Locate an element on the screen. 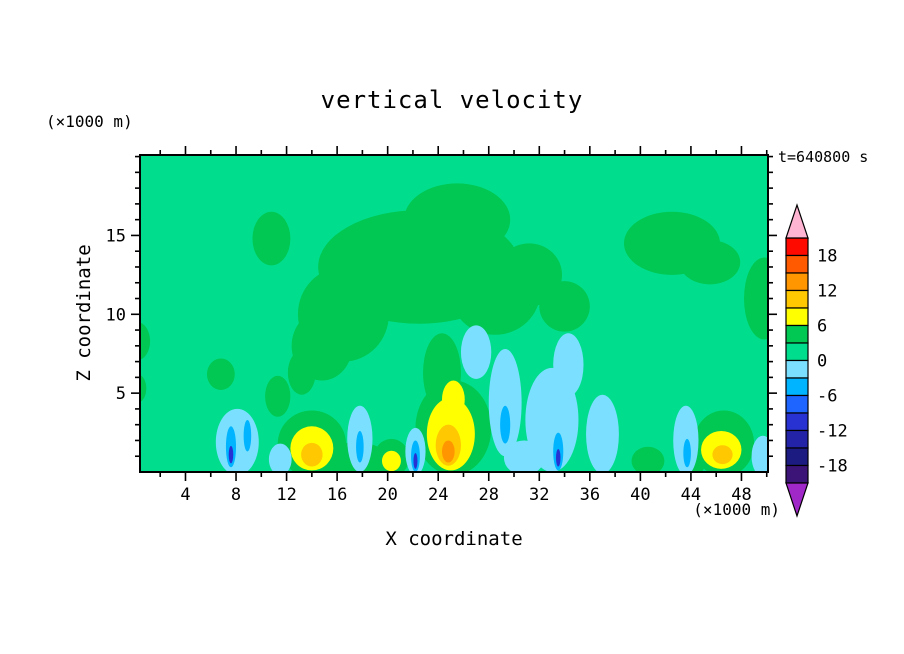 This screenshot has width=904, height=654. time-label: t=640800 s is located at coordinates (823, 157).